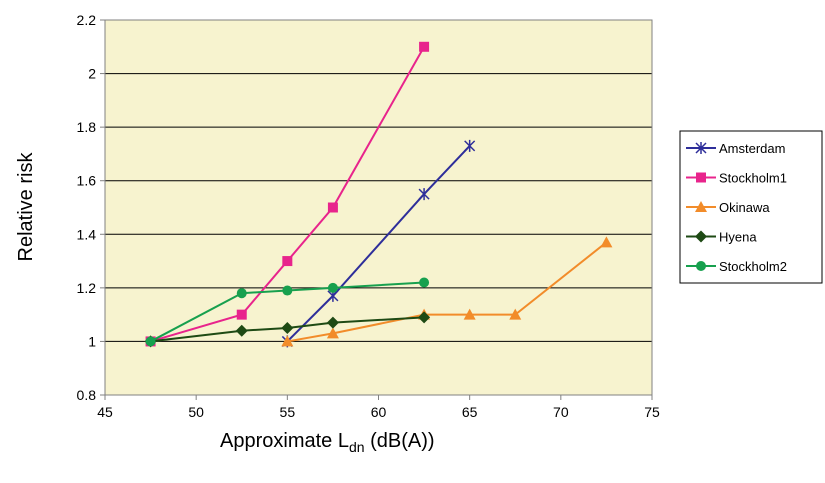  Describe the element at coordinates (400, 441) in the screenshot. I see `x-axis-title-tail: (dB(A))` at that location.